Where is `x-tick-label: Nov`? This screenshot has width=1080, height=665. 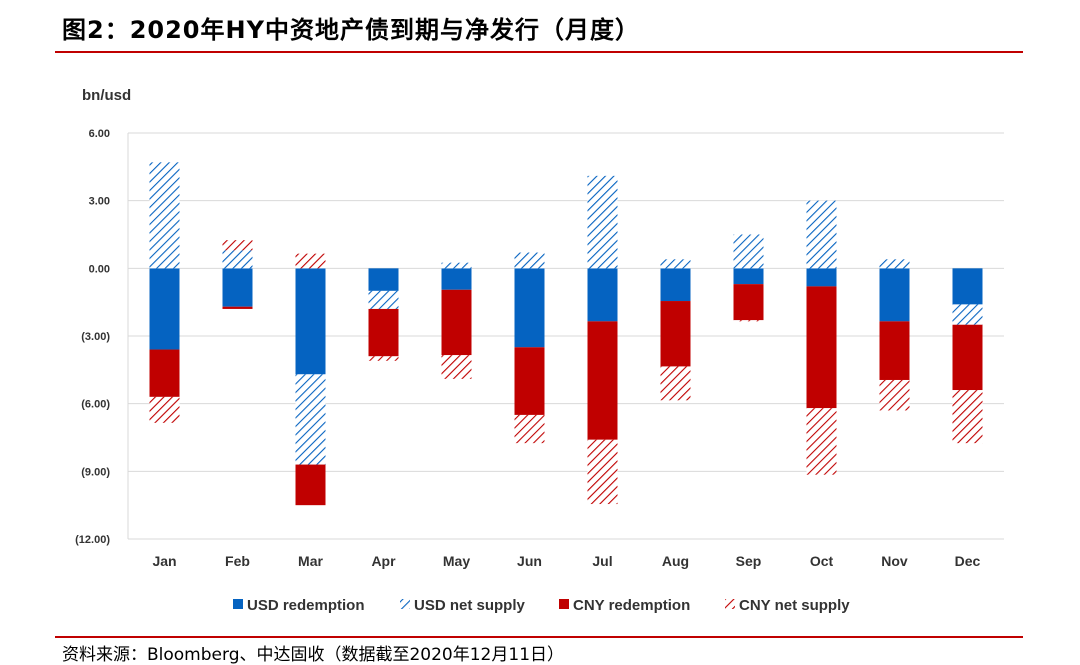
x-tick-label: Nov is located at coordinates (894, 561).